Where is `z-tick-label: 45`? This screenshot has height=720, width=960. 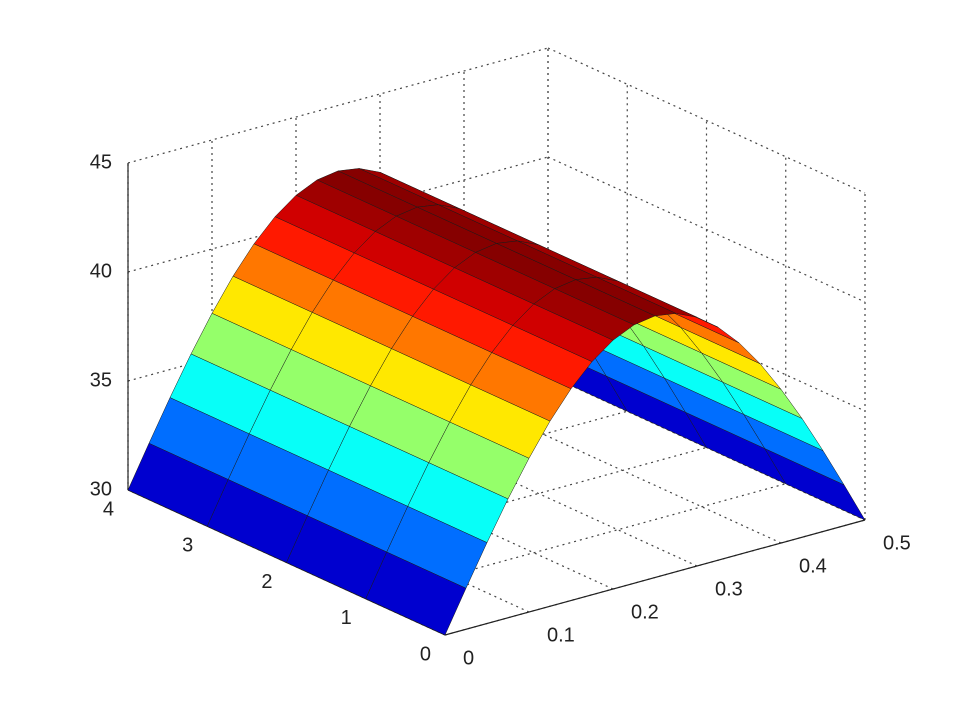
z-tick-label: 45 is located at coordinates (101, 162).